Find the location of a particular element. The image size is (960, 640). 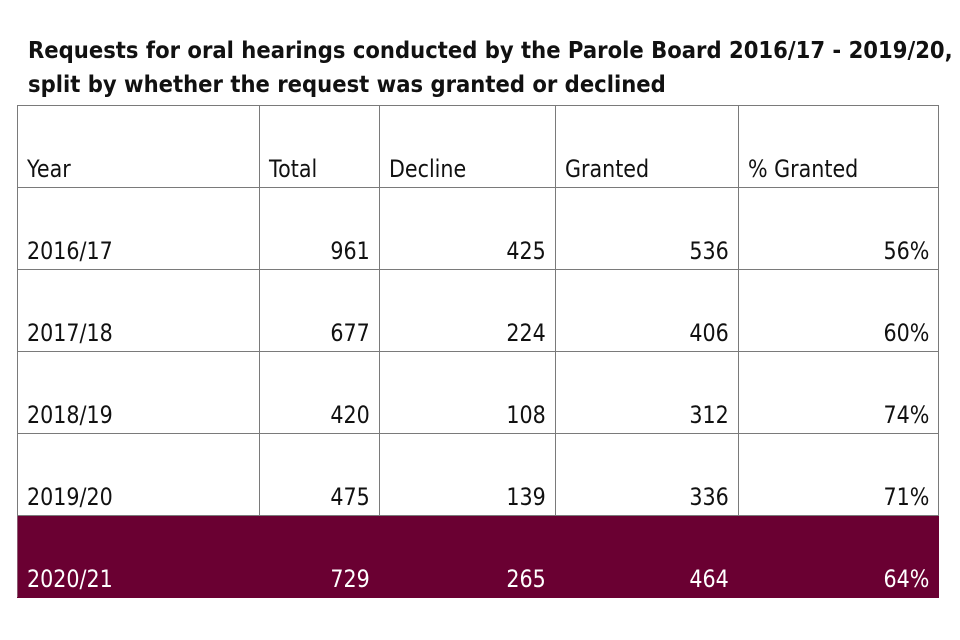

table-header-row: Year Total Decline Granted % Granted is located at coordinates (478, 146).